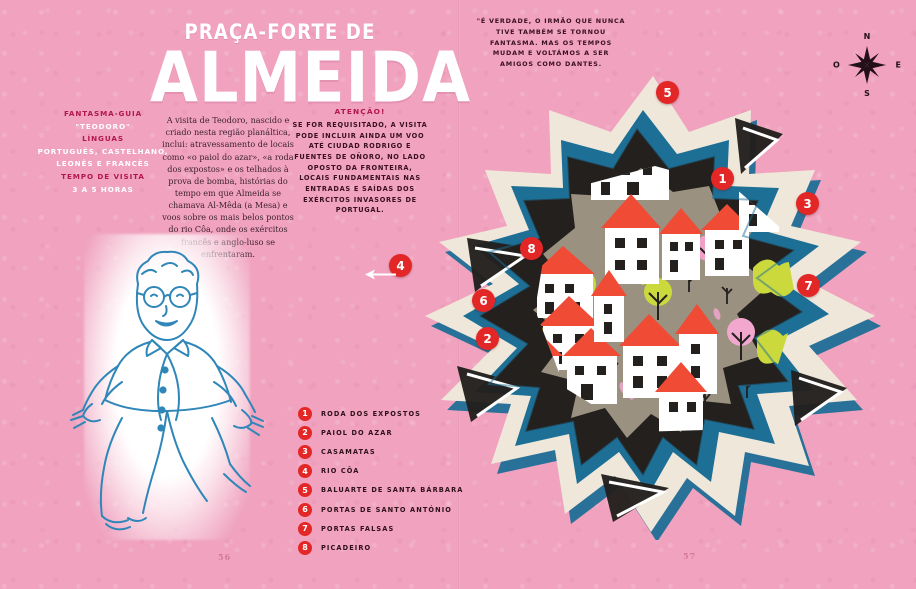 This screenshot has height=589, width=916. What do you see at coordinates (103, 126) in the screenshot?
I see `guide-value: "TEODORO"` at bounding box center [103, 126].